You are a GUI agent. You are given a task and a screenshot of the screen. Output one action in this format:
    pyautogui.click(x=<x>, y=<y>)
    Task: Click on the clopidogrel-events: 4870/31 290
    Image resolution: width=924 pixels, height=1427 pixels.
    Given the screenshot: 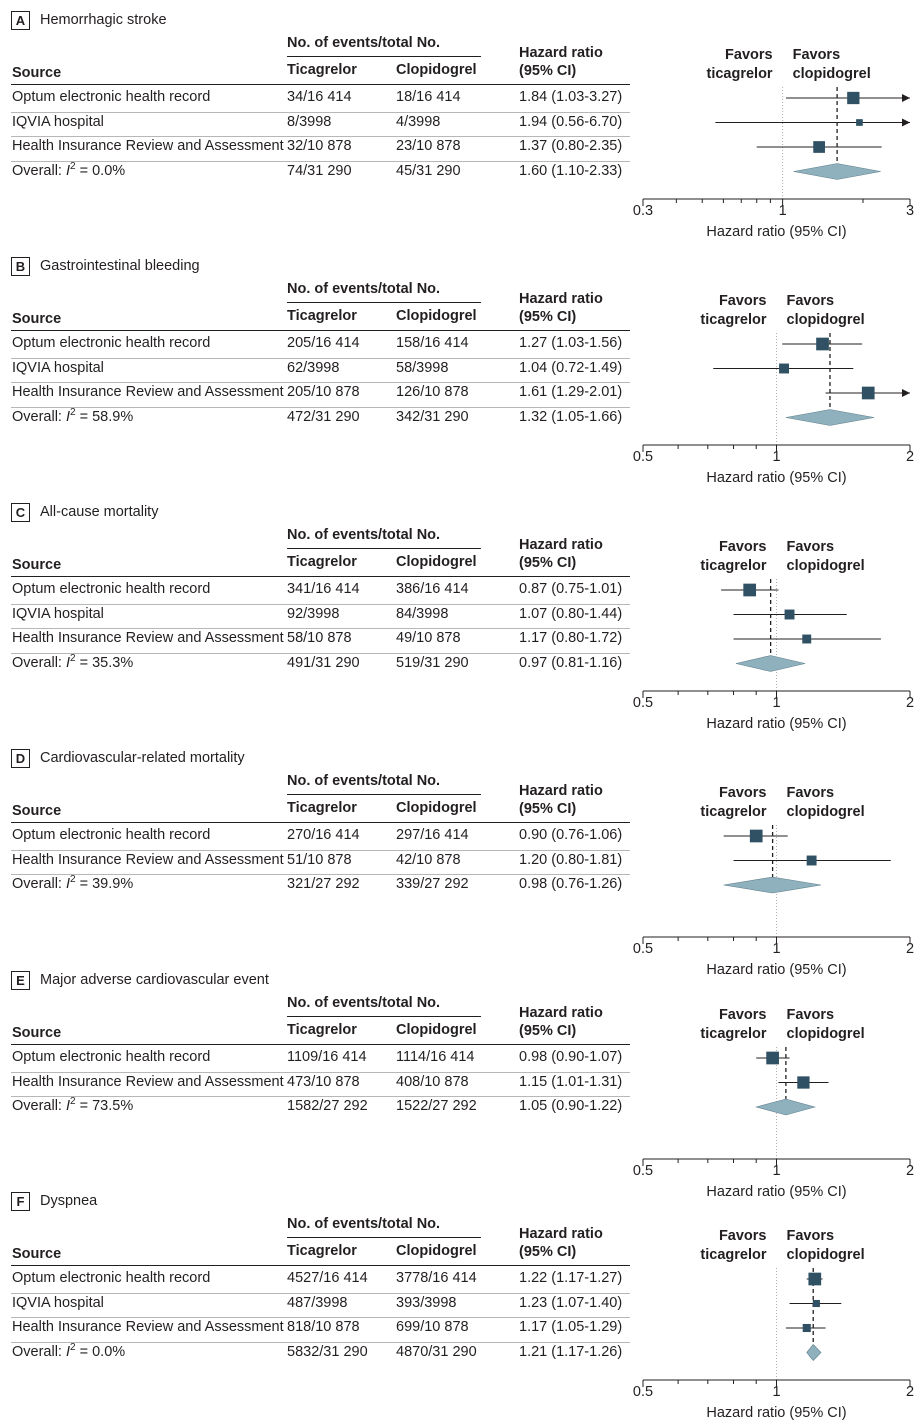 What is the action you would take?
    pyautogui.click(x=436, y=1351)
    